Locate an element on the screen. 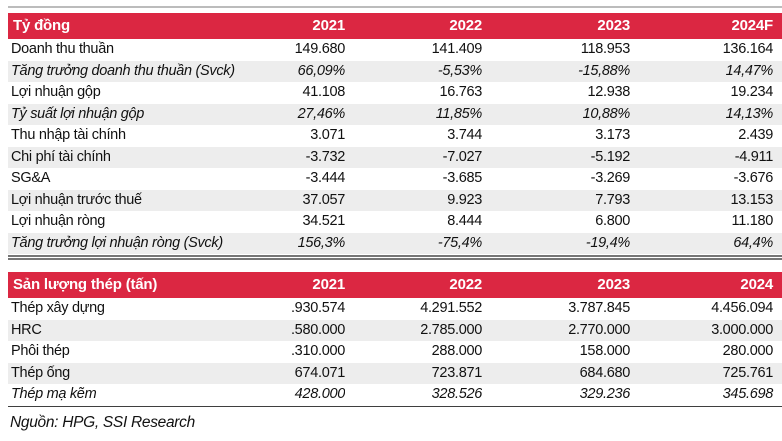 The height and width of the screenshot is (441, 782). cell-value: 136.164 is located at coordinates (748, 49).